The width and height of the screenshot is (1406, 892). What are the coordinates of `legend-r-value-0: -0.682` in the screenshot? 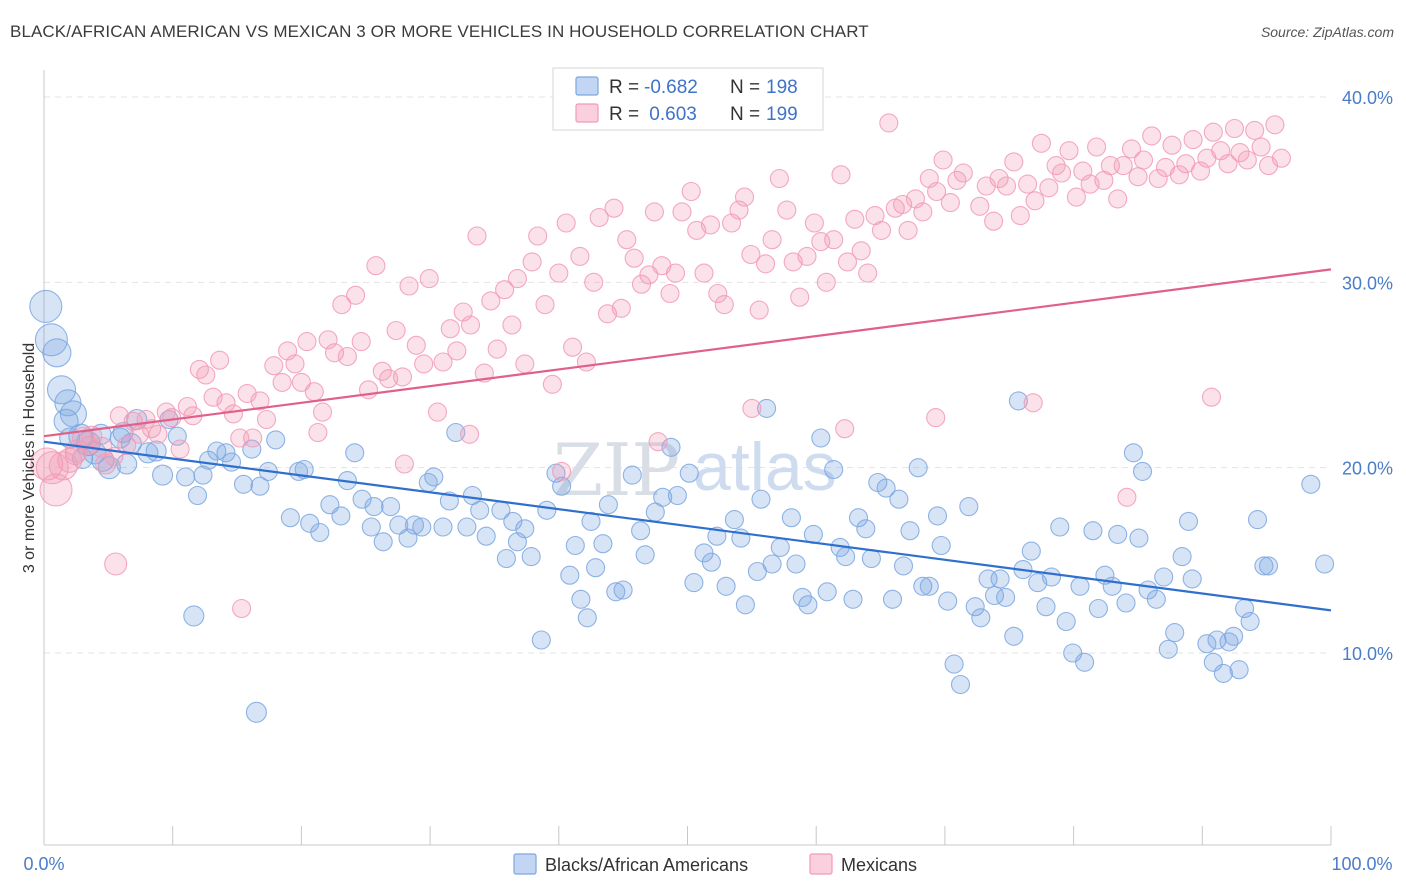 It's located at (671, 87).